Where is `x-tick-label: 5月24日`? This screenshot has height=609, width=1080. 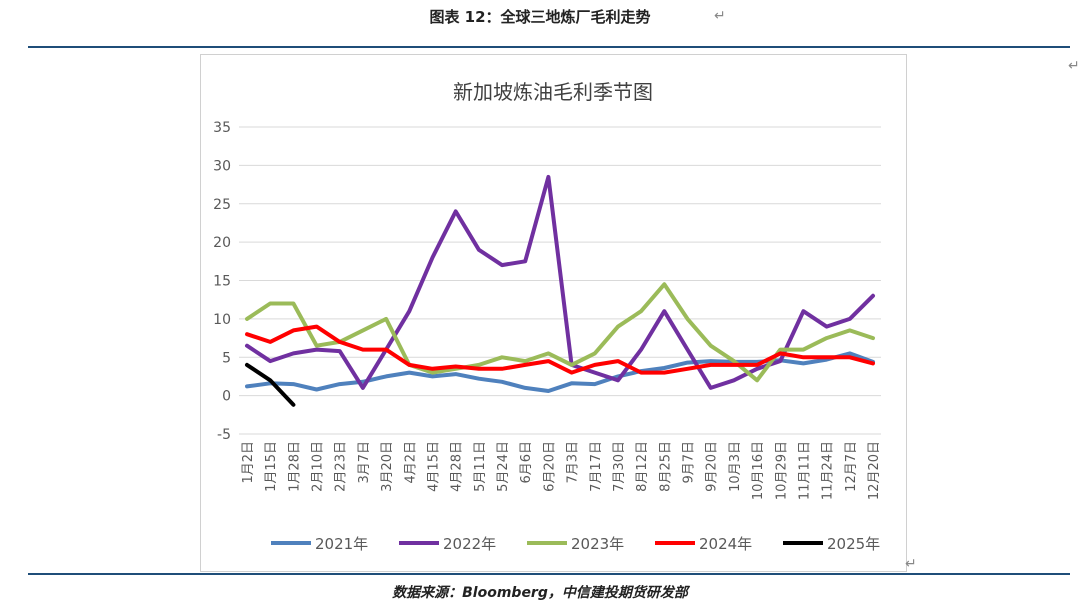
x-tick-label: 5月24日 is located at coordinates (503, 466).